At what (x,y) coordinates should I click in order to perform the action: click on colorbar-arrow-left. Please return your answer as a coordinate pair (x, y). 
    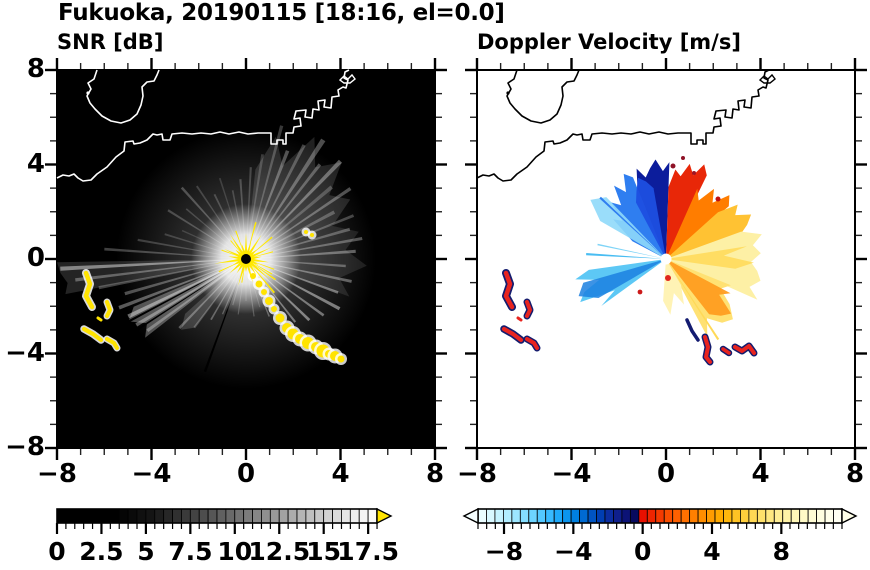
    Looking at the image, I should click on (470, 516).